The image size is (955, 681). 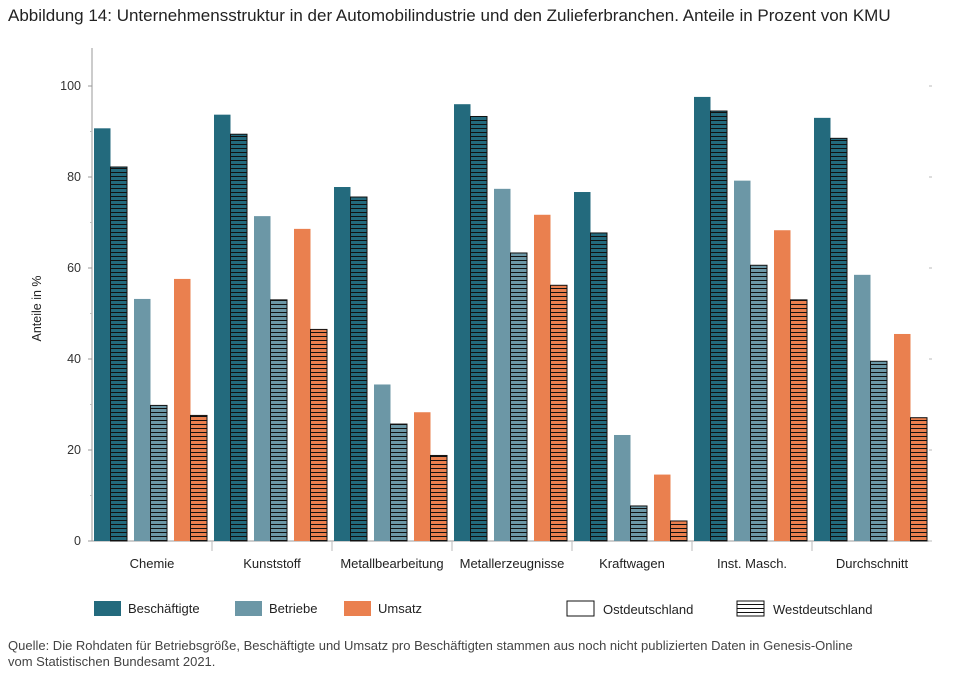 I want to click on y-tick-label: 100, so click(x=70, y=86).